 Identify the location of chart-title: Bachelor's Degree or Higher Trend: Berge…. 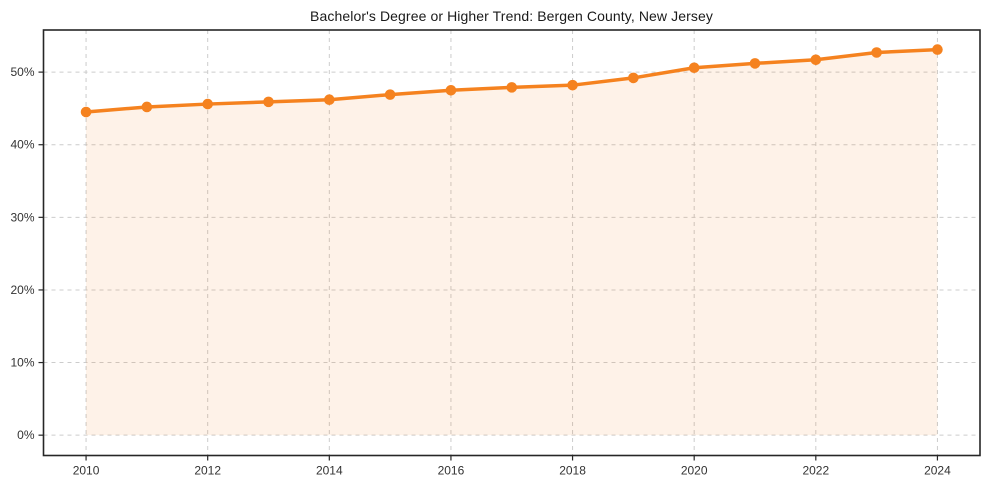
(511, 16).